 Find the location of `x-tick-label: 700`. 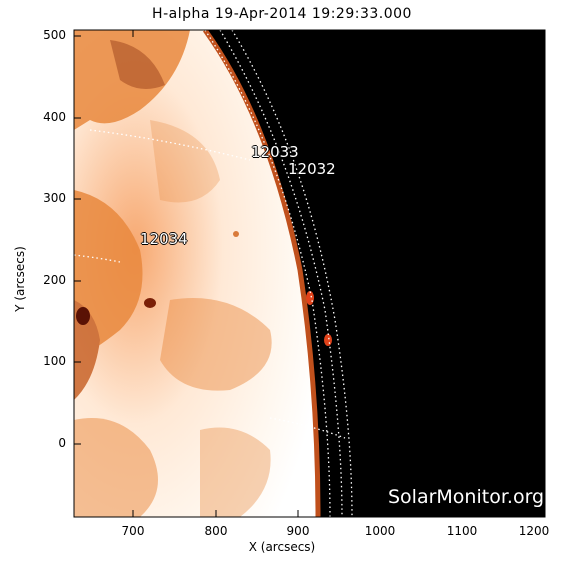

x-tick-label: 700 is located at coordinates (133, 531).